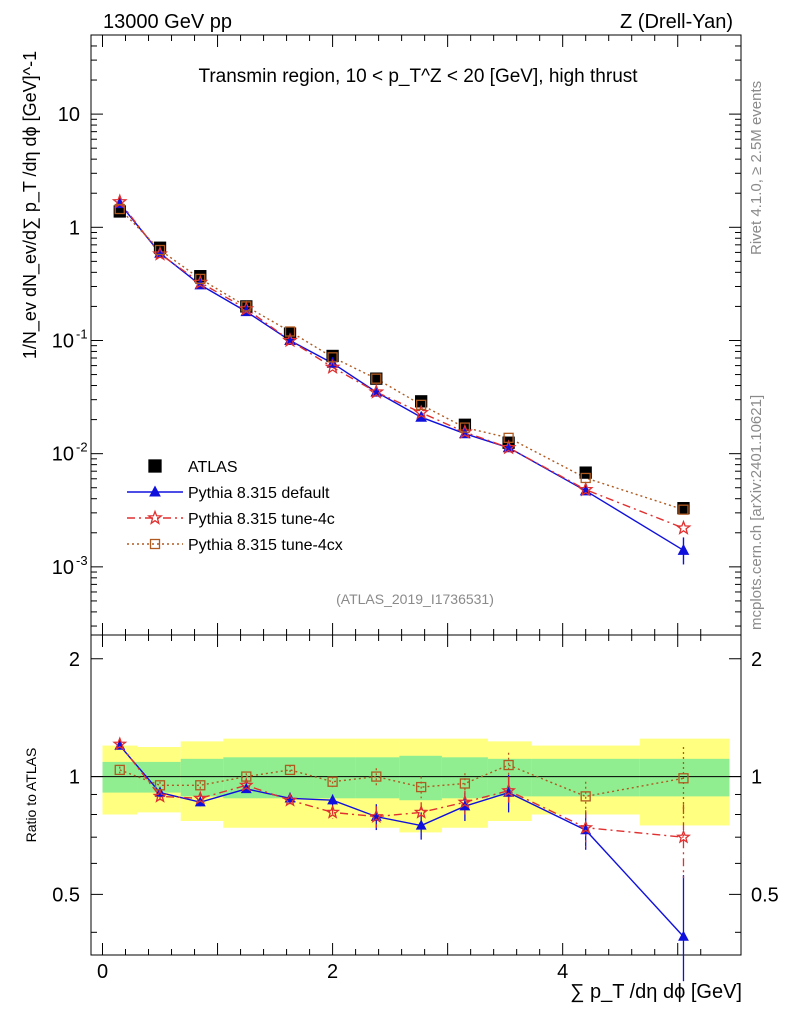  I want to click on x-tick-label: 4, so click(562, 972).